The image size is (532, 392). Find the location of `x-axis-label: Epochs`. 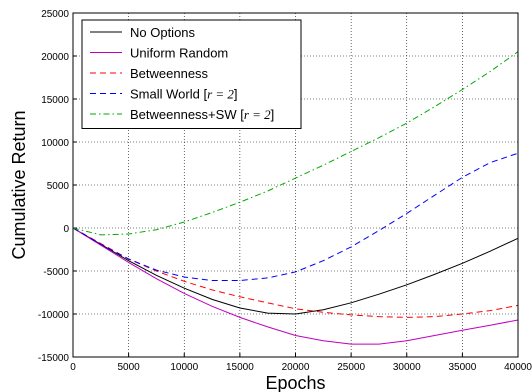

x-axis-label: Epochs is located at coordinates (295, 382).